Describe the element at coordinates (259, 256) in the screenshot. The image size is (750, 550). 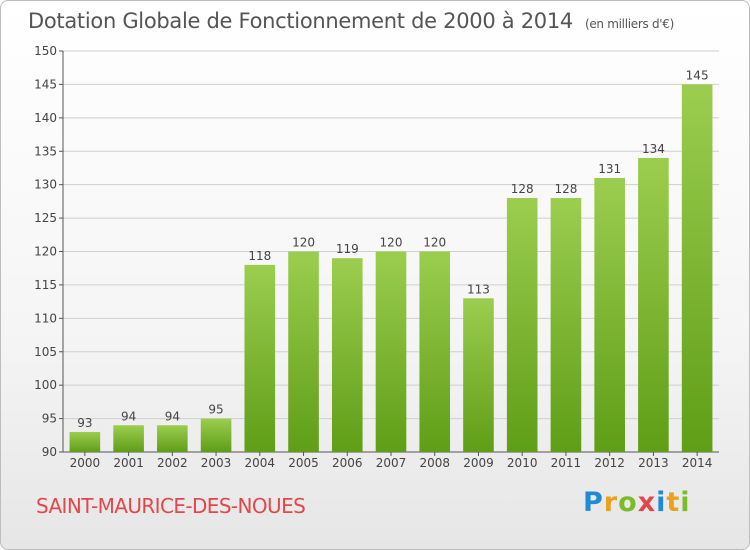
I see `bar-value-label: 118` at that location.